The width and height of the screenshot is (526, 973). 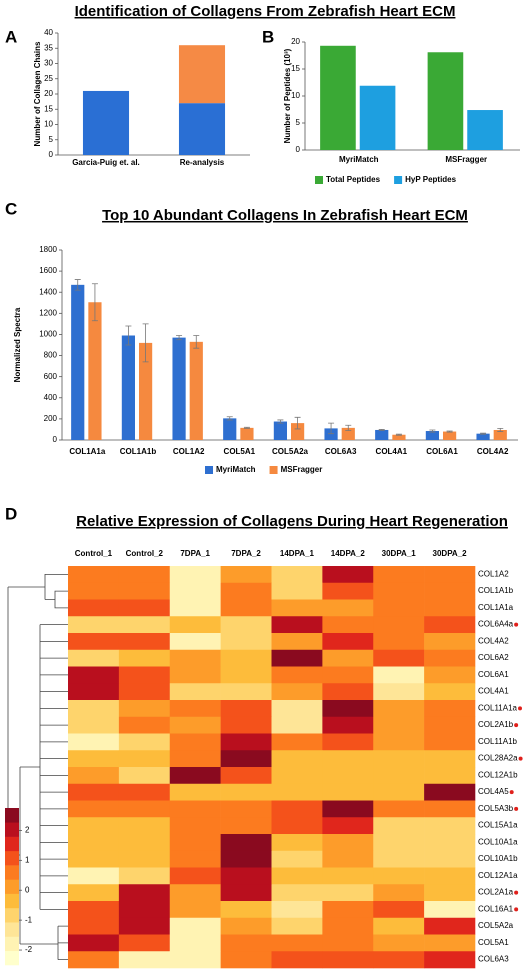 I want to click on panel-label: C, so click(x=11, y=208).